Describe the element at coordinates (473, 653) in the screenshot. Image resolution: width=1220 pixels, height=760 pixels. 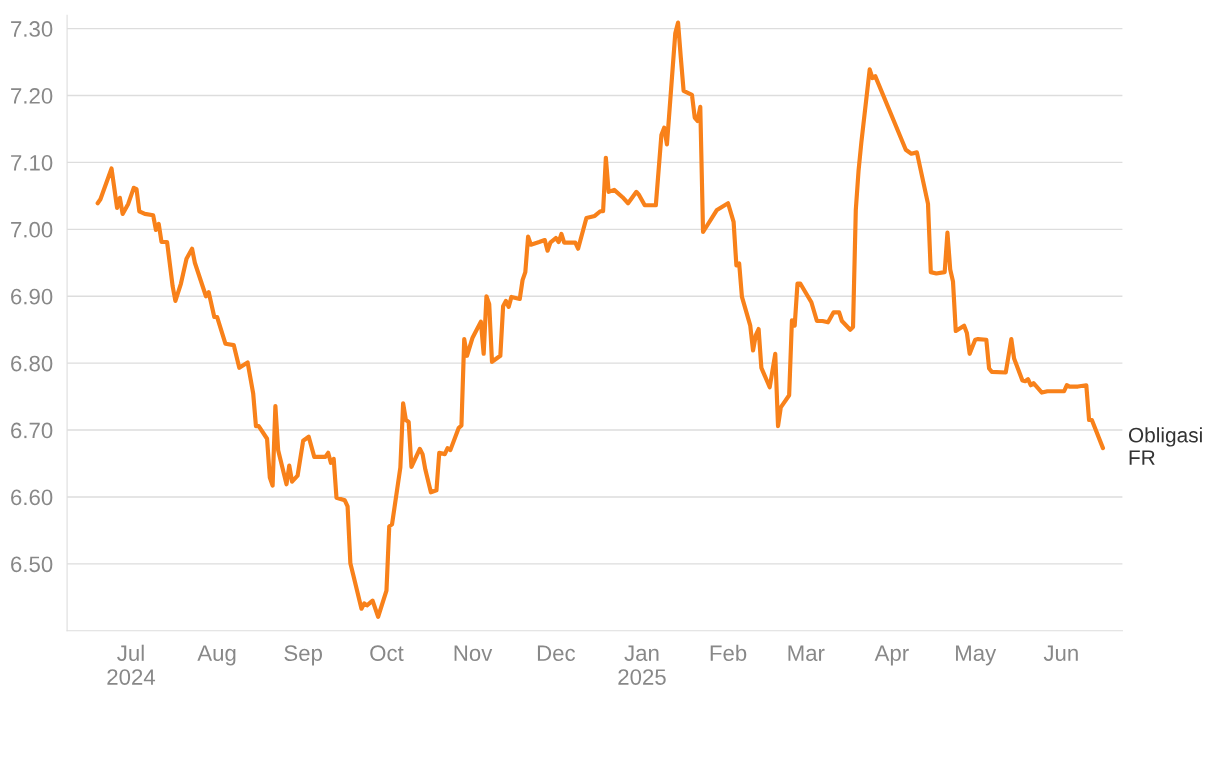
I see `x-tick-label: Nov` at that location.